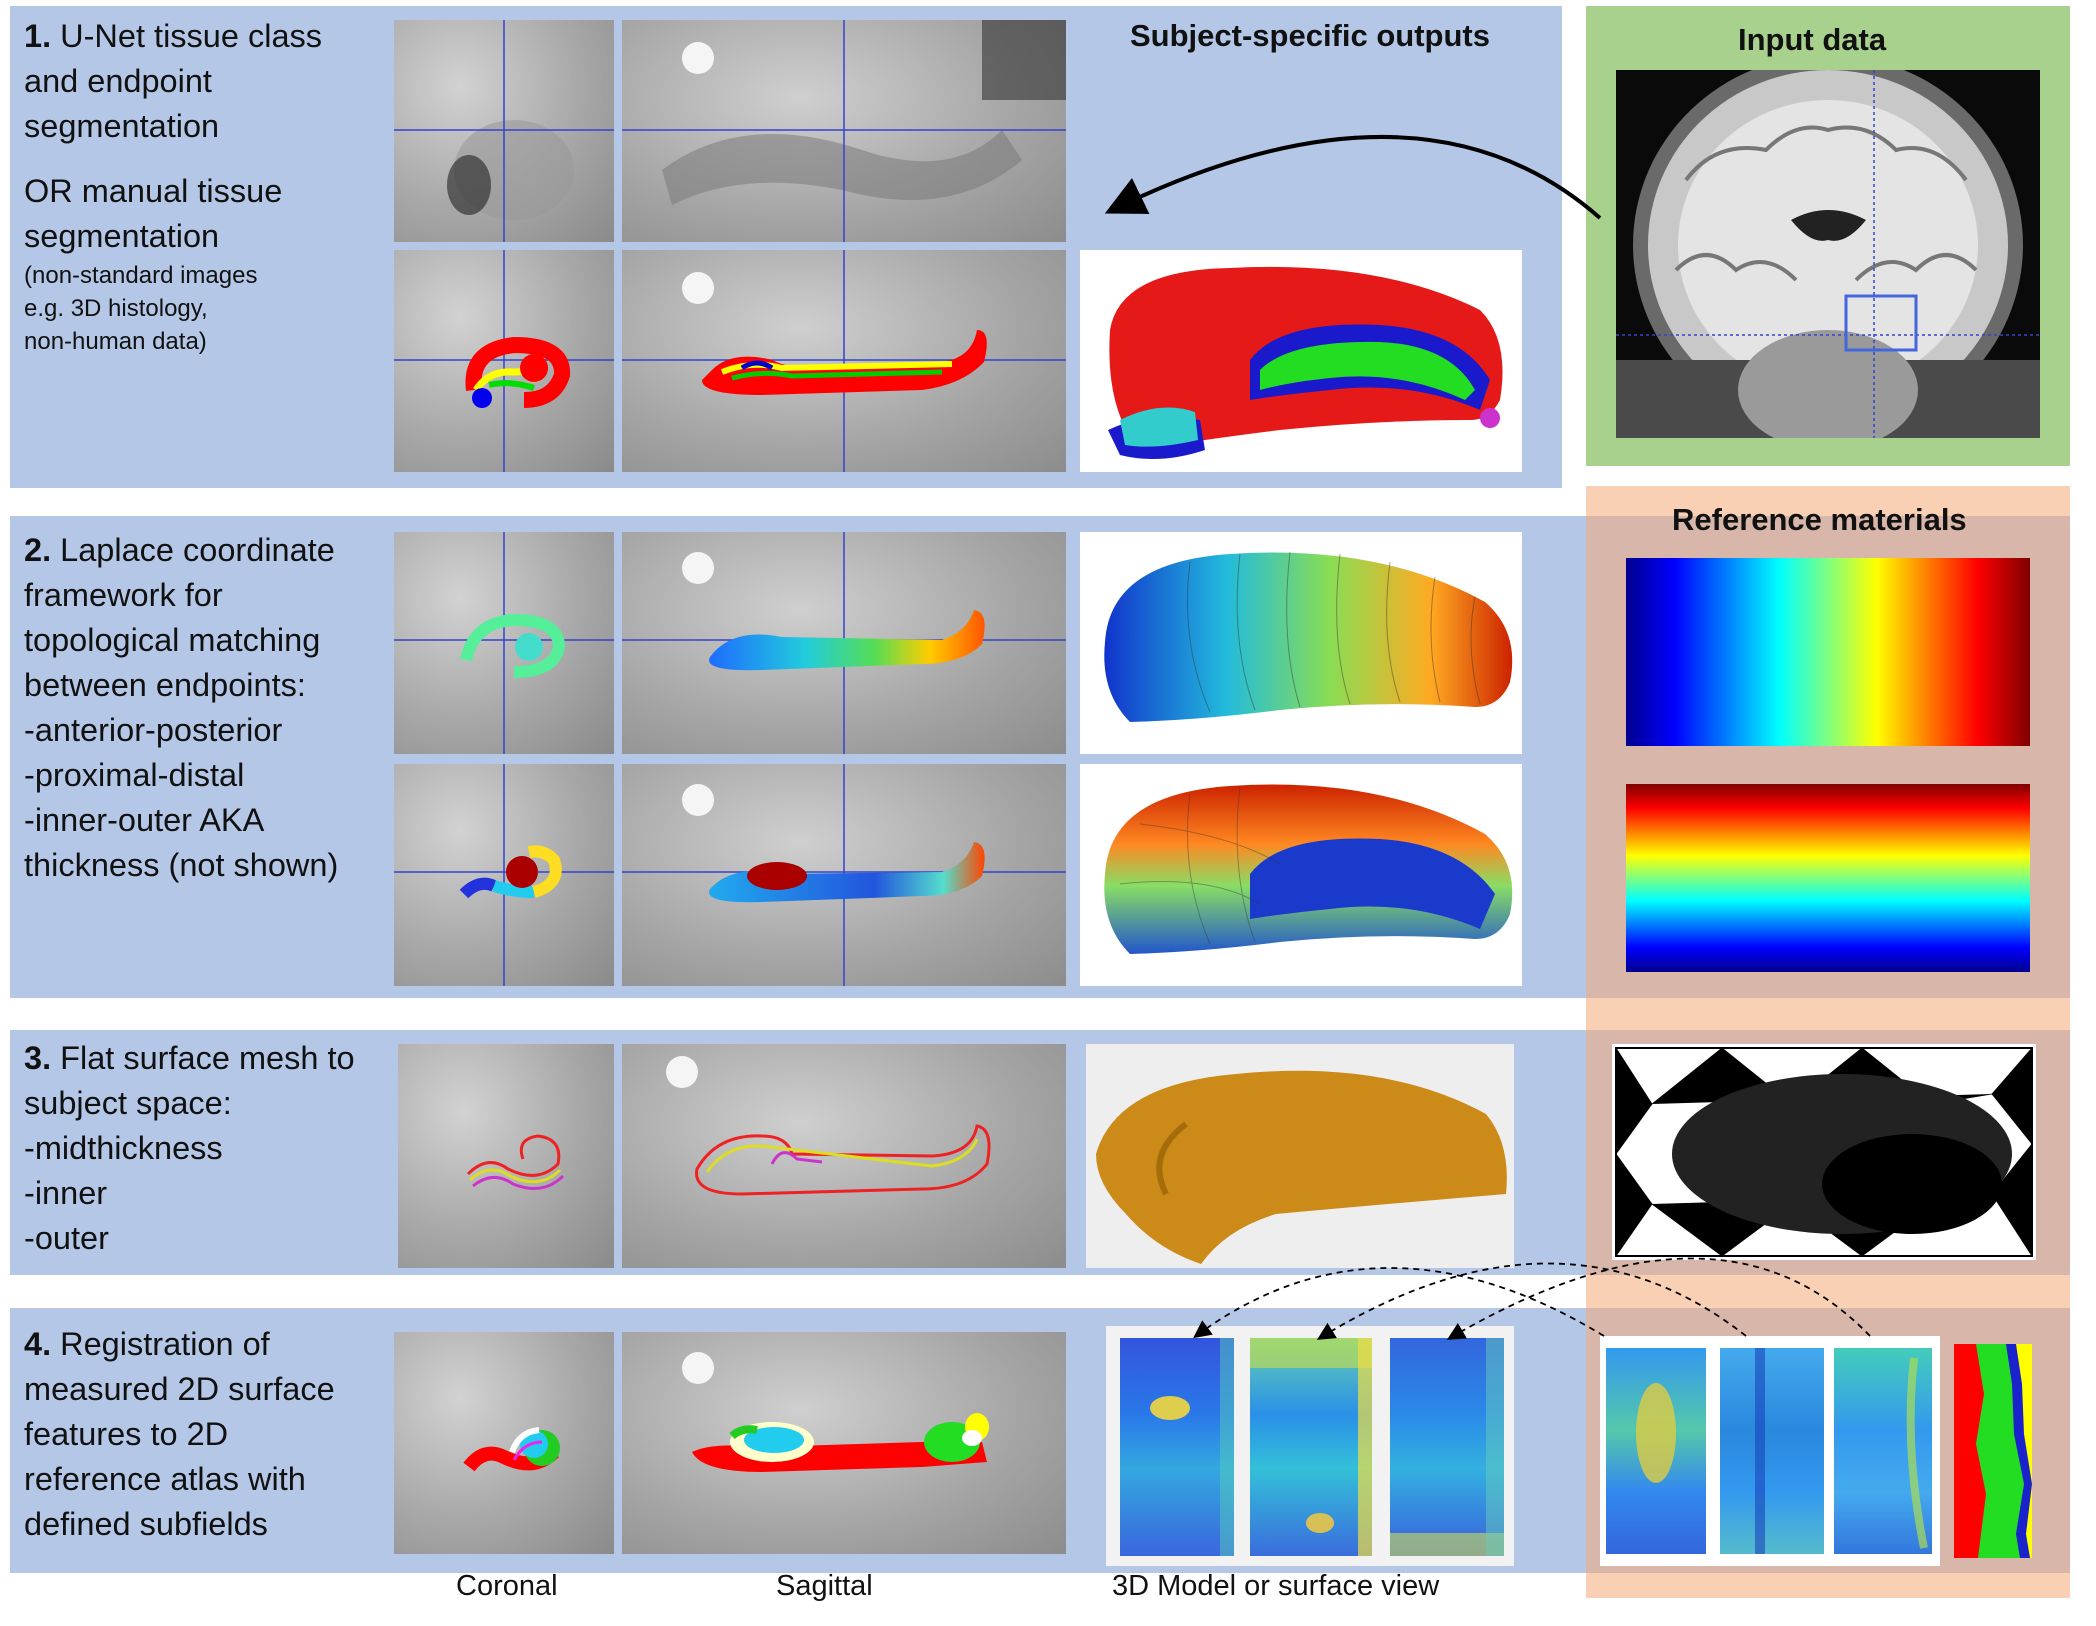 This screenshot has width=2096, height=1626. I want to click on step-line: -anterior-posterior, so click(153, 730).